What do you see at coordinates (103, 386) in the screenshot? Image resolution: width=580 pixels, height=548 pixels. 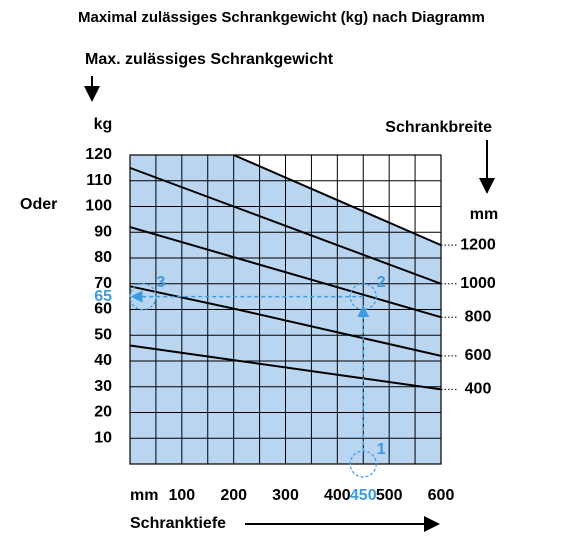 I see `y-tick-label: 30` at bounding box center [103, 386].